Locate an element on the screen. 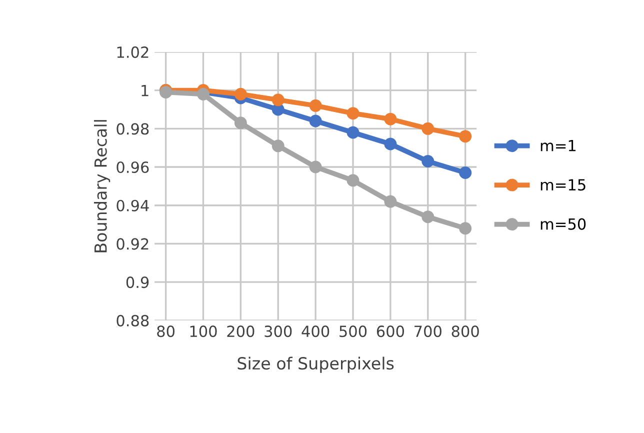  legend-label: m=1 is located at coordinates (558, 146).